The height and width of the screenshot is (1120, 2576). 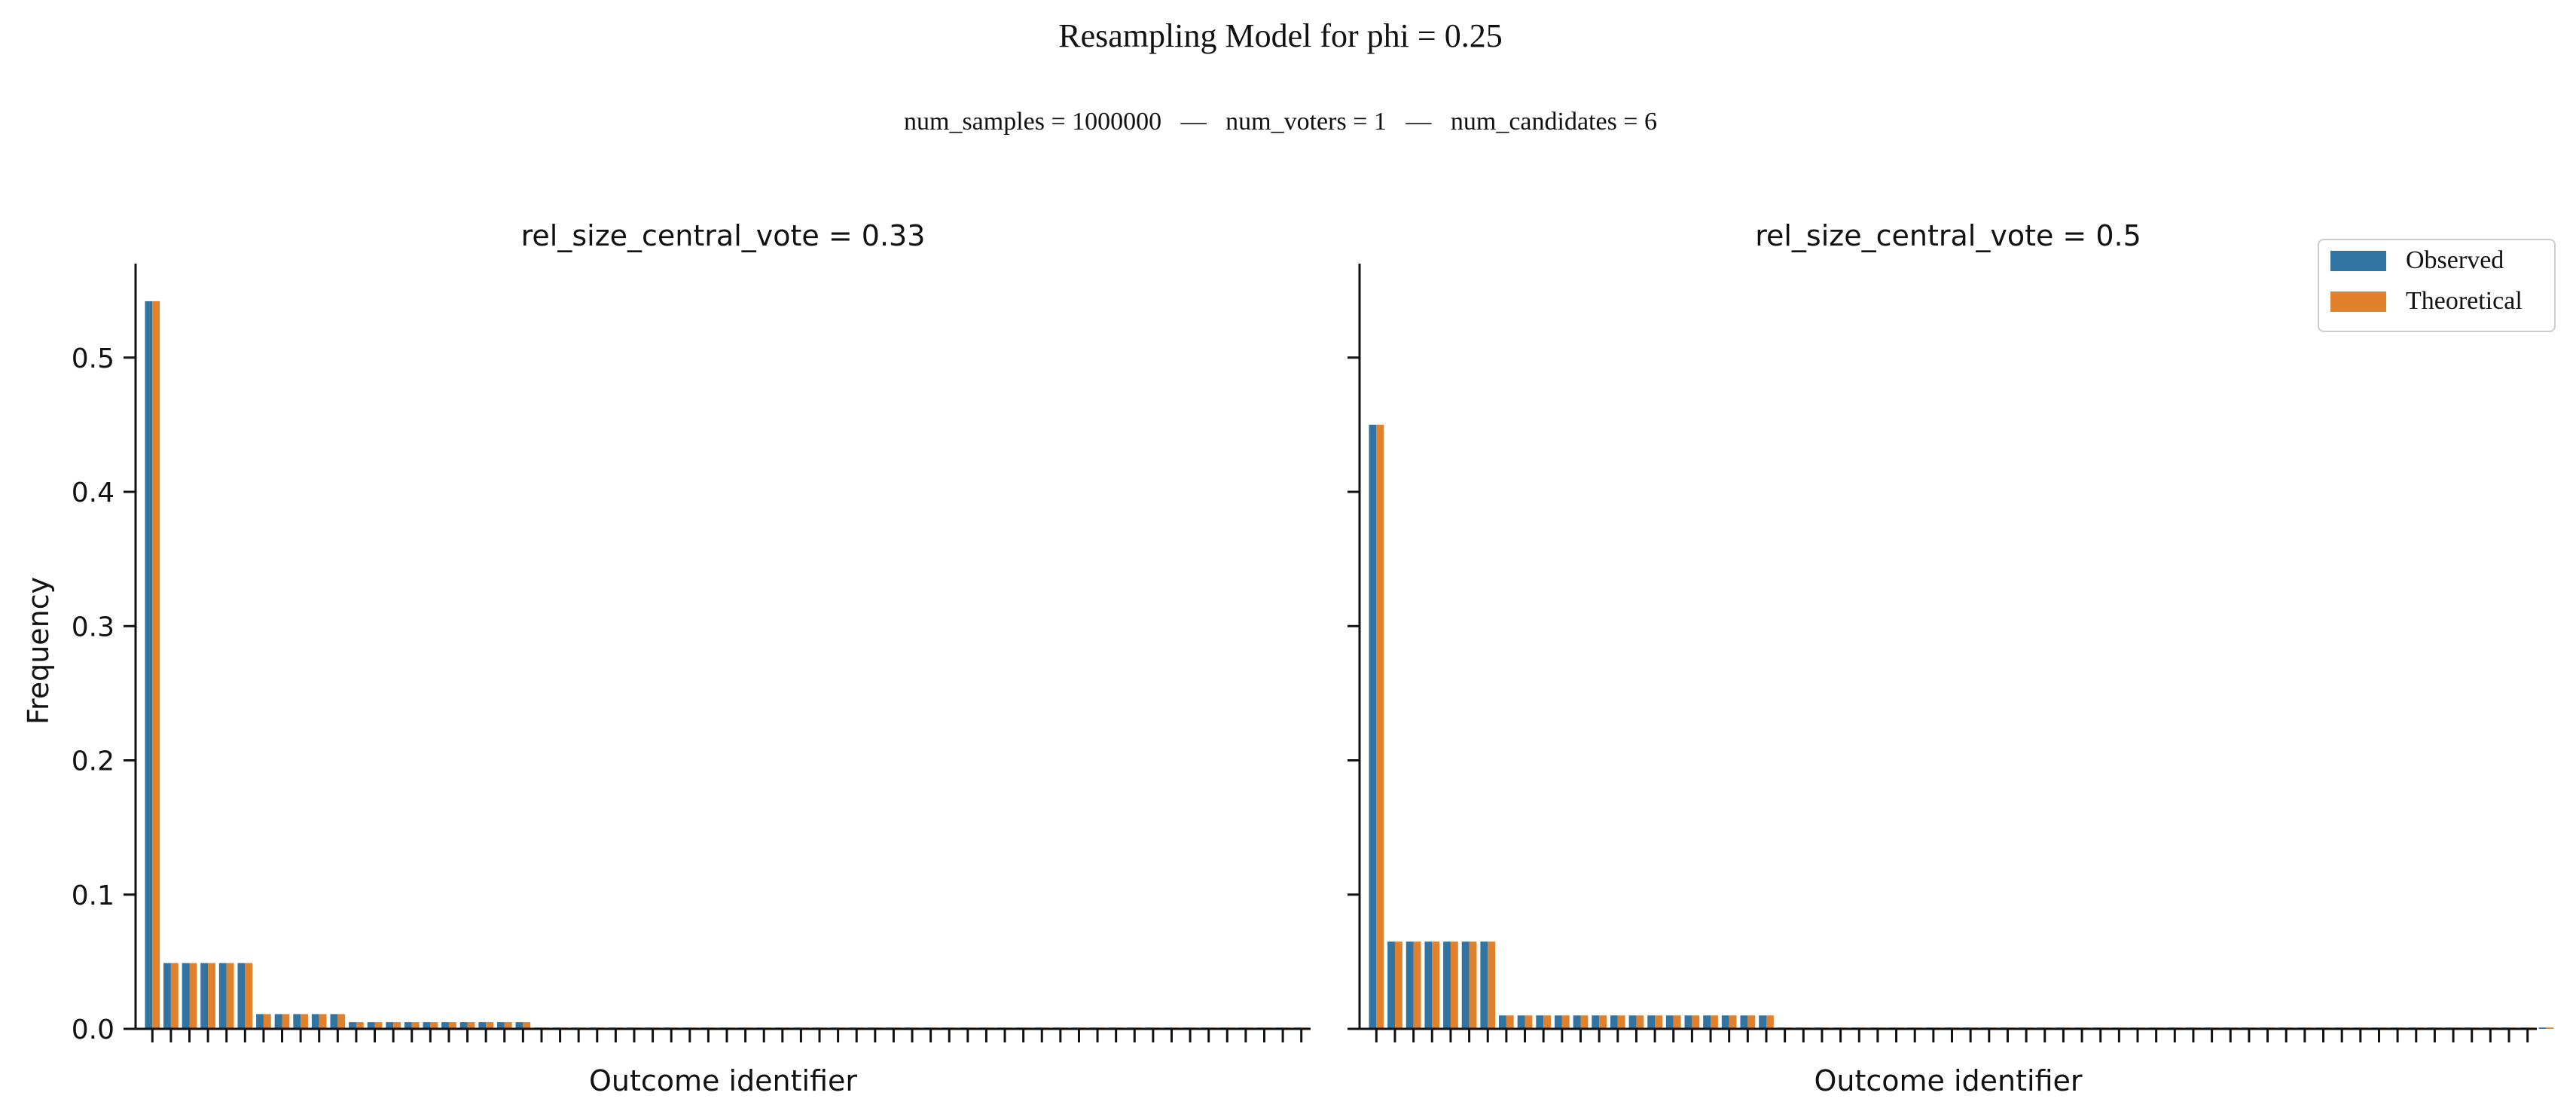 I want to click on y-tick-label: 0.1, so click(x=93, y=895).